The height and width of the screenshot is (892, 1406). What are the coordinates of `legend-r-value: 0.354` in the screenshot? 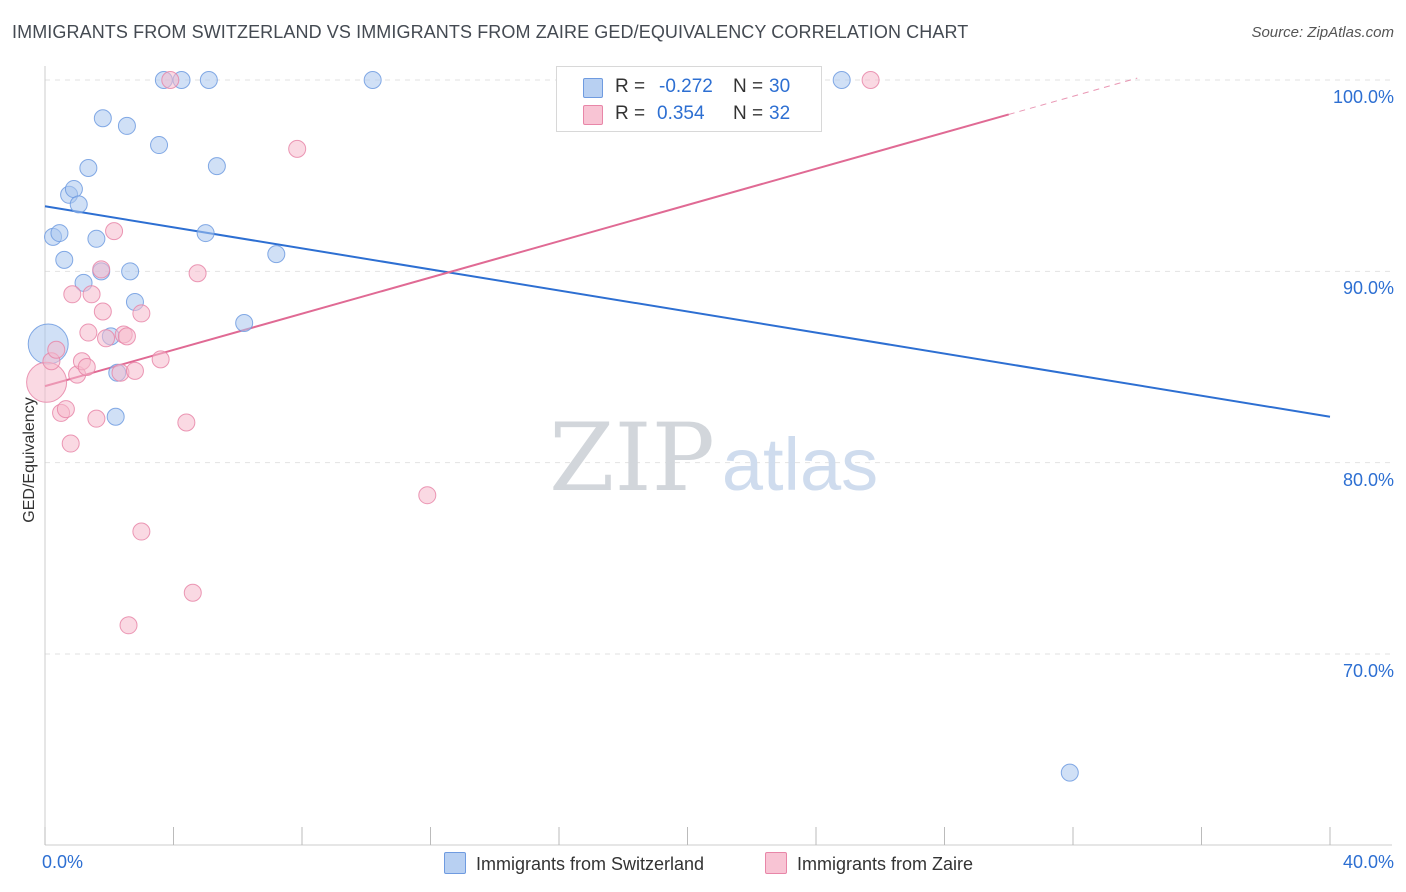 It's located at (681, 113).